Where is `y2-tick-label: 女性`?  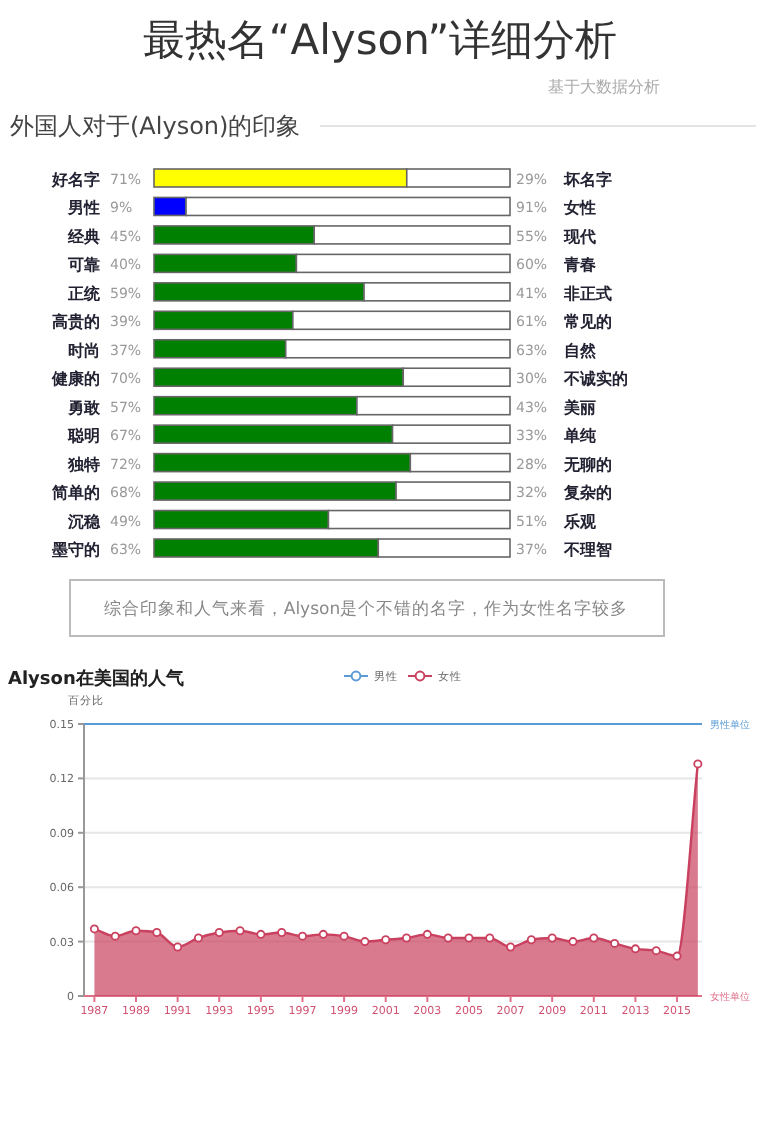 y2-tick-label: 女性 is located at coordinates (579, 208).